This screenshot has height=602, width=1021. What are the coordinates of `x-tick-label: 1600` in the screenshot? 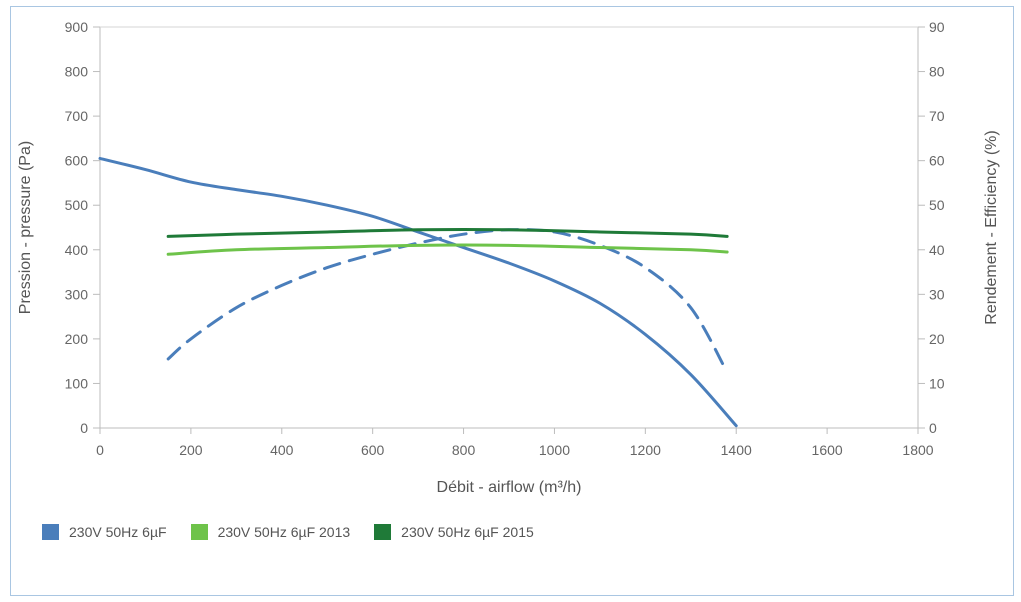 It's located at (827, 450).